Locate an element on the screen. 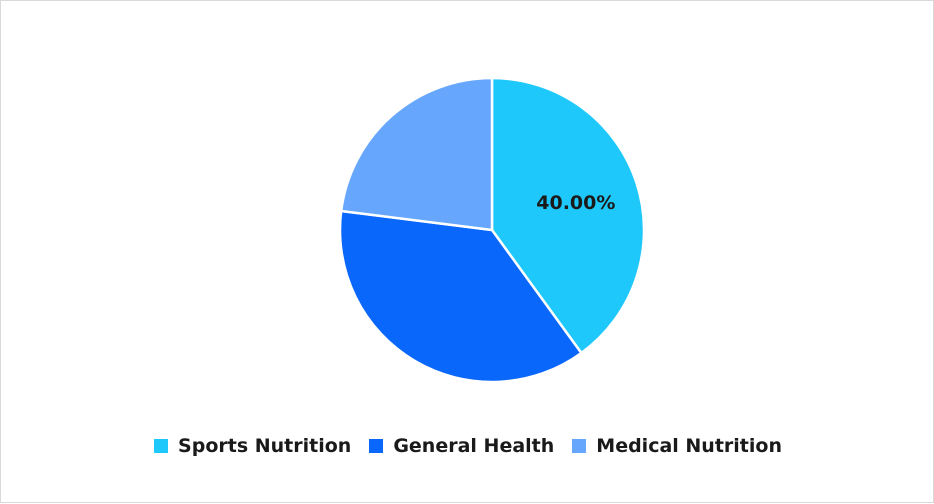  legend-item-medical-nutrition: Medical Nutrition is located at coordinates (677, 446).